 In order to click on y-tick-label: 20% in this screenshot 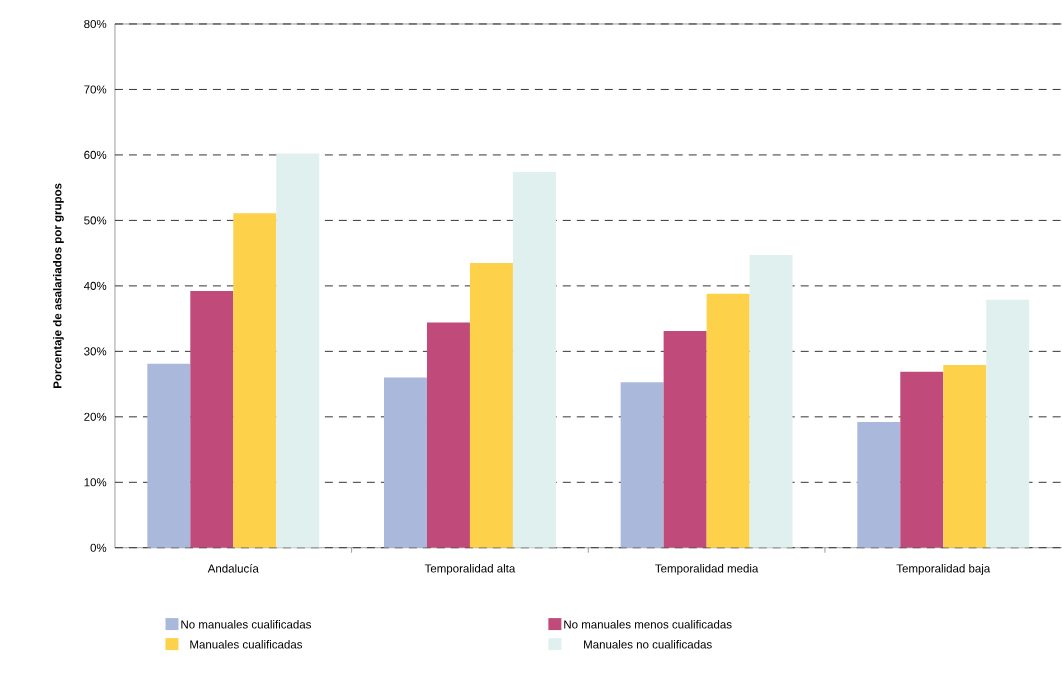, I will do `click(95, 417)`.